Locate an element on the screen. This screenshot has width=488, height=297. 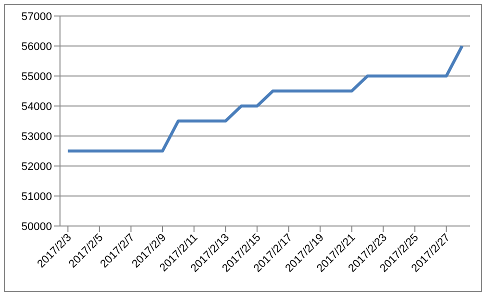
y-tick-label: 56000 is located at coordinates (36, 46).